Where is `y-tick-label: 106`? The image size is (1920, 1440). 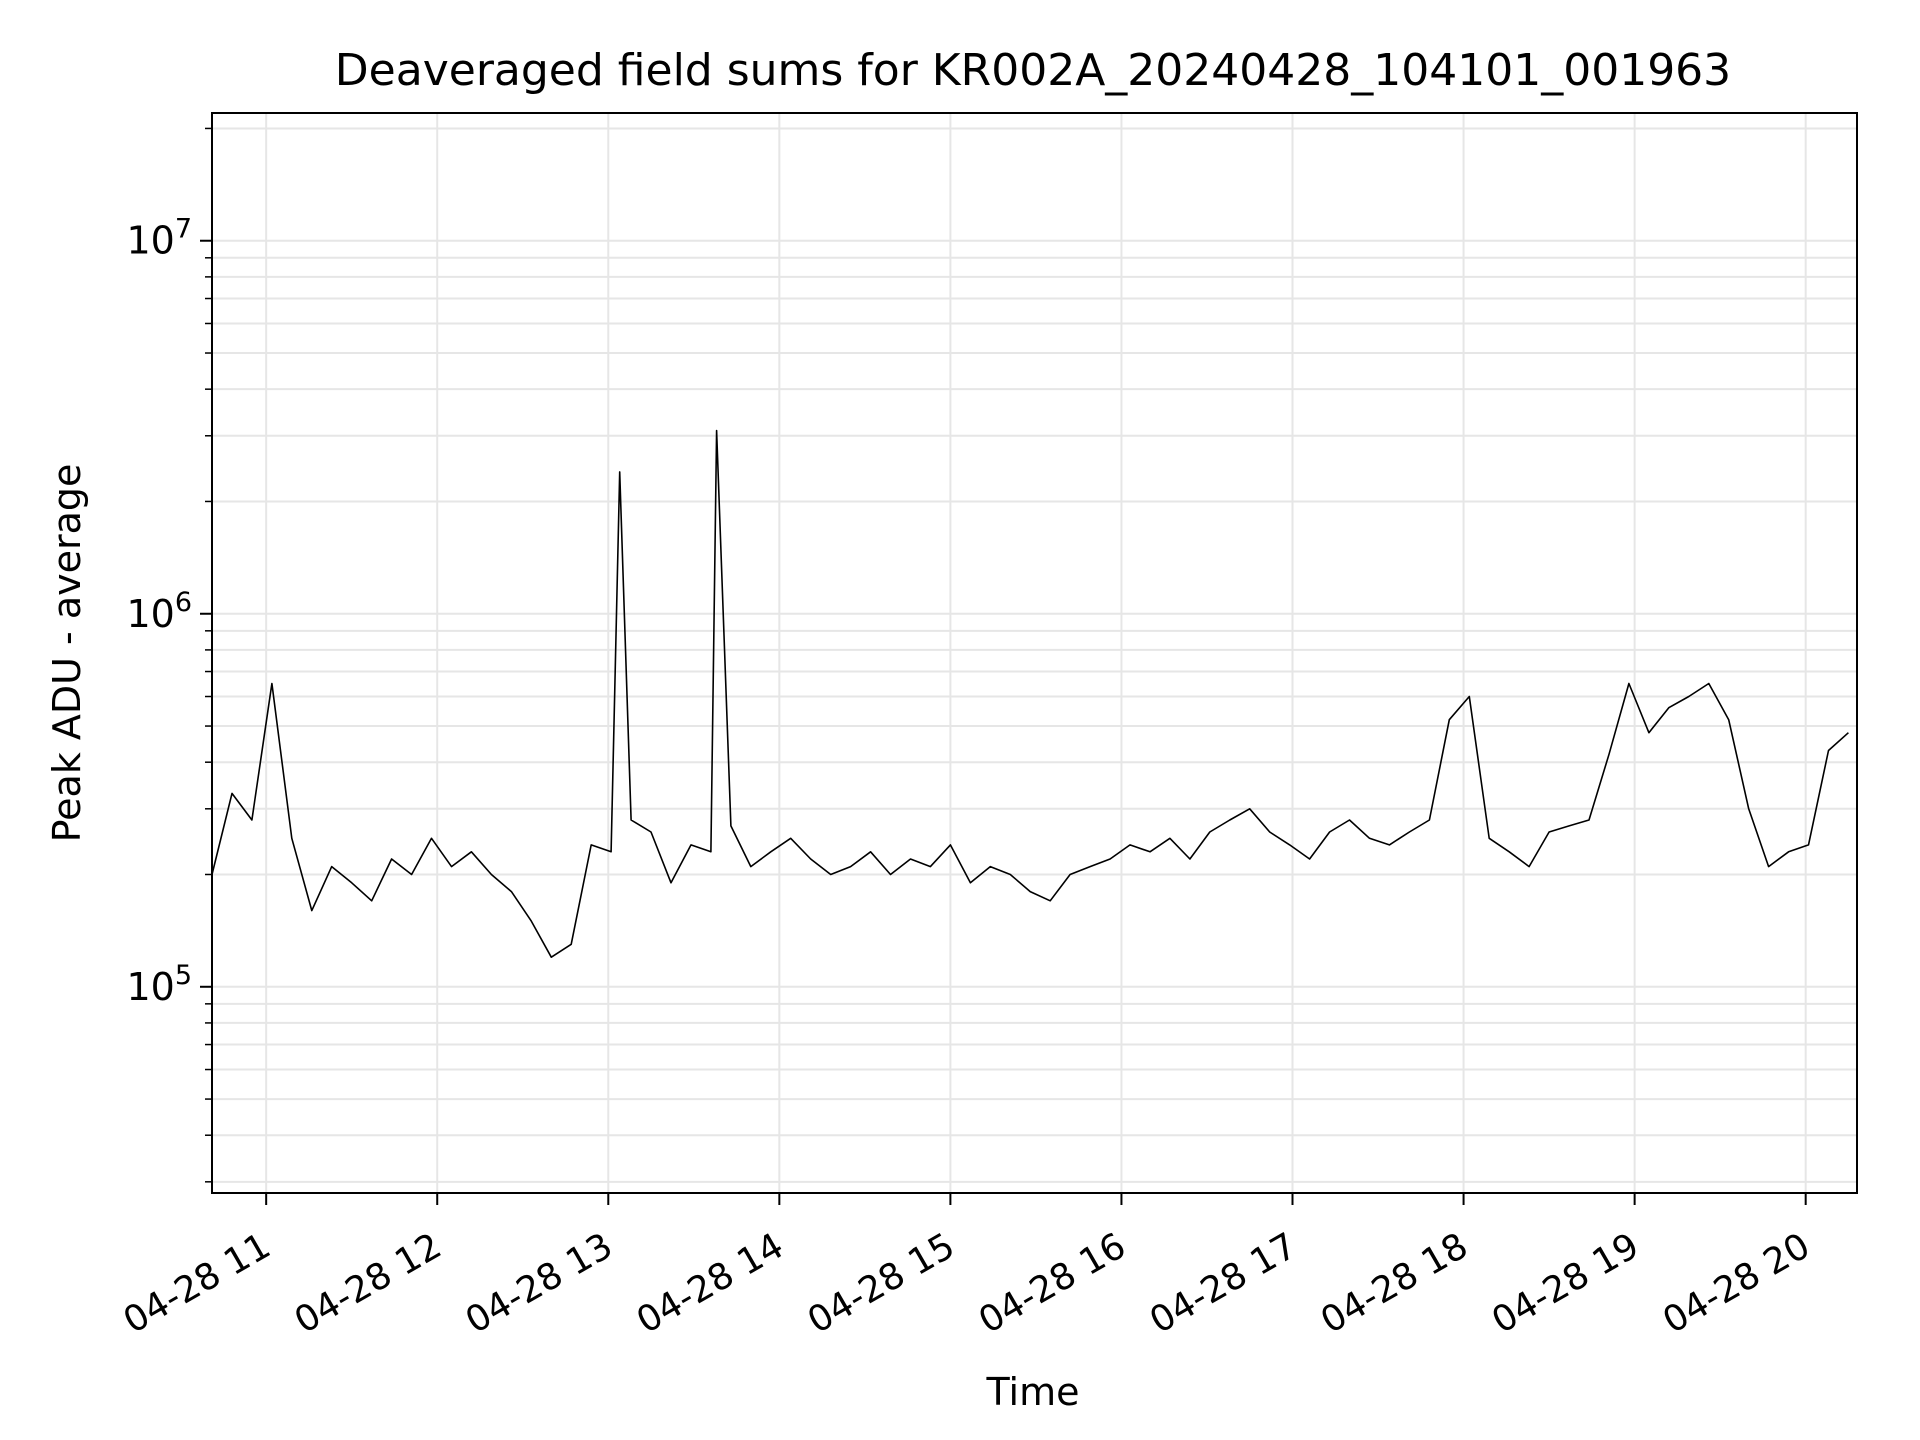
y-tick-label: 106 is located at coordinates (159, 611).